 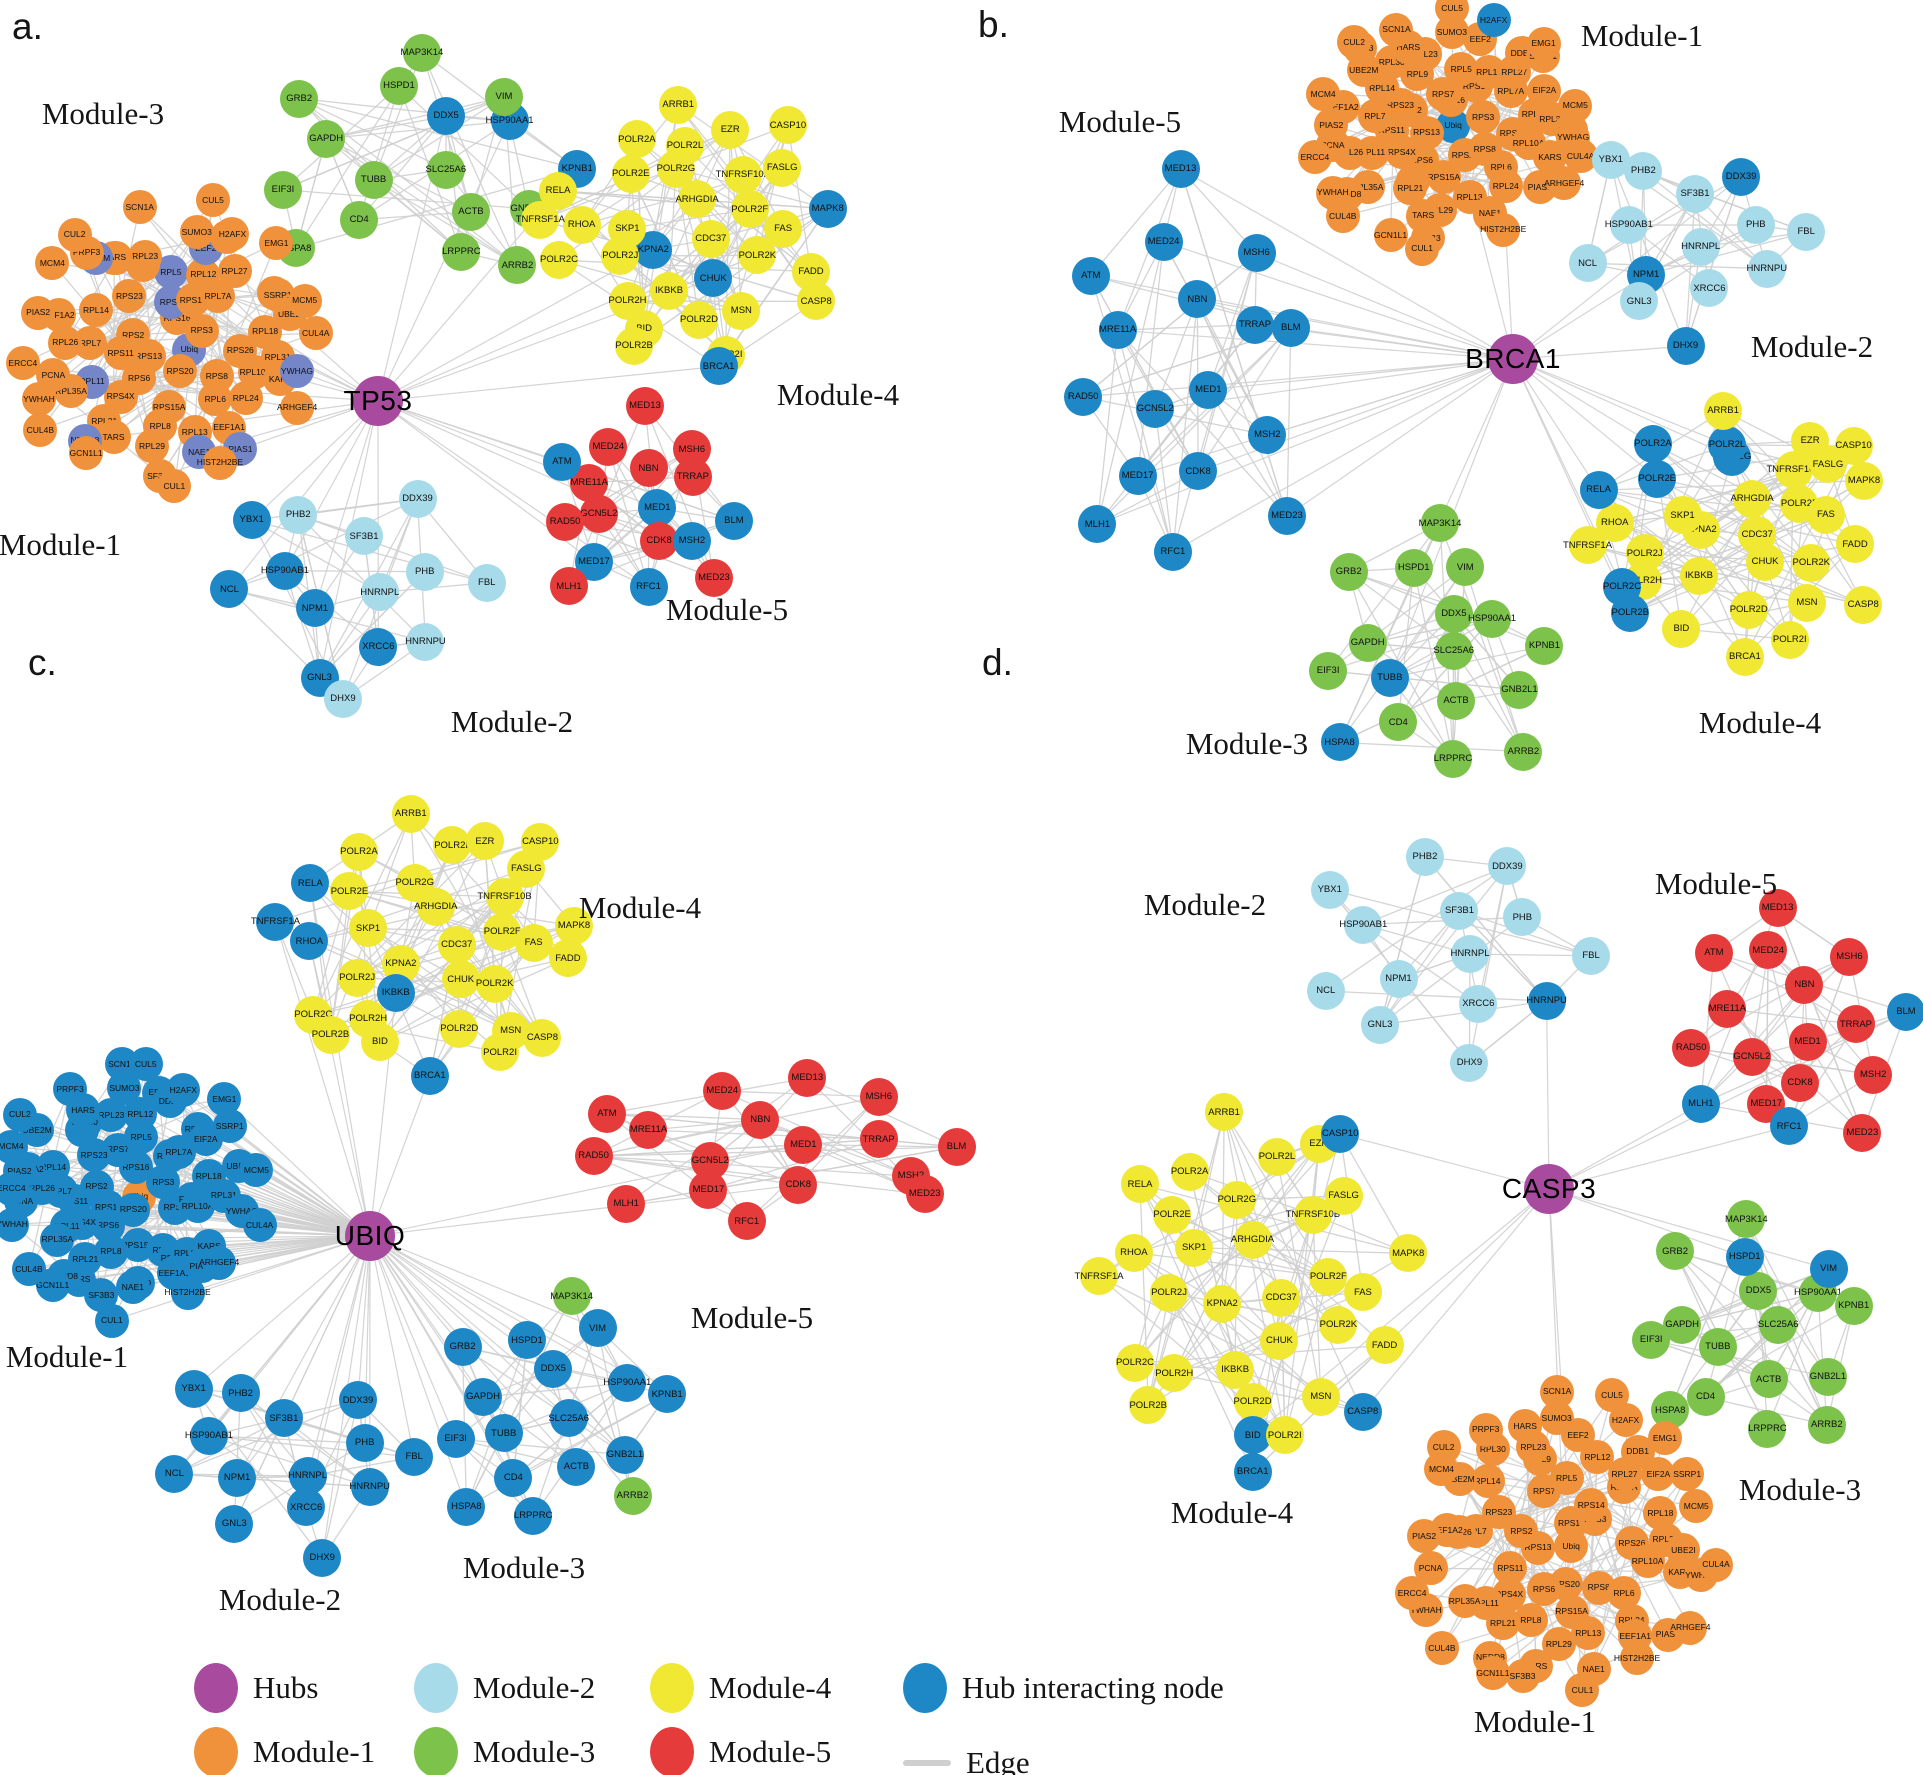 I want to click on node-BID: BID, so click(x=1681, y=628).